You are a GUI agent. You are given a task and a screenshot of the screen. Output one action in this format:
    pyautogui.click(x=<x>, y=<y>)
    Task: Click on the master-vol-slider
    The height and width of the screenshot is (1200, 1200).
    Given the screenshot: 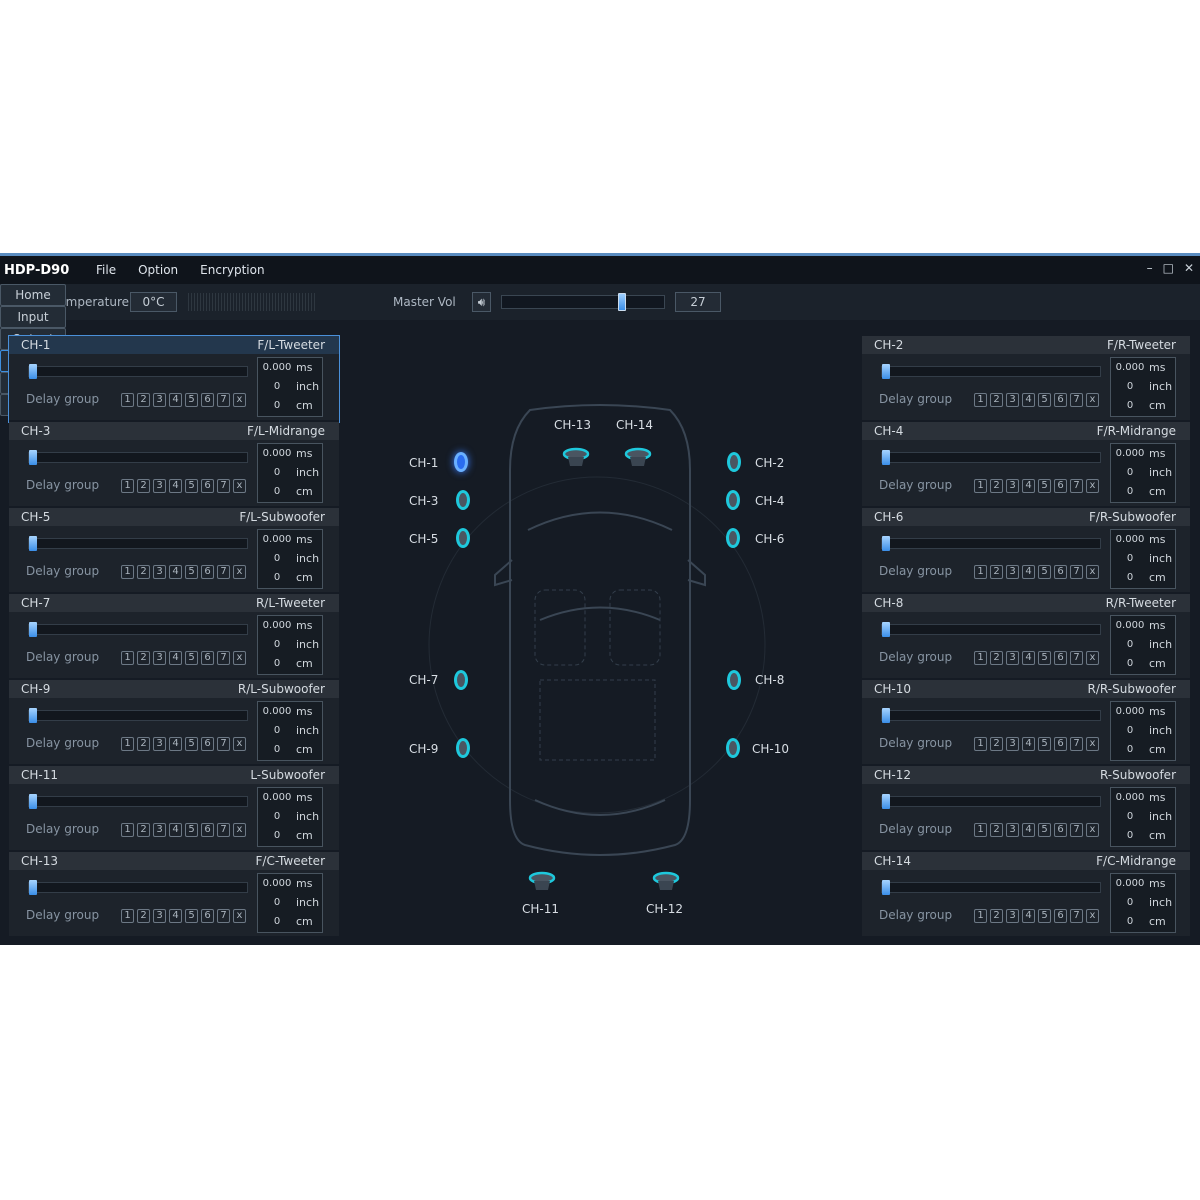 What is the action you would take?
    pyautogui.click(x=583, y=302)
    